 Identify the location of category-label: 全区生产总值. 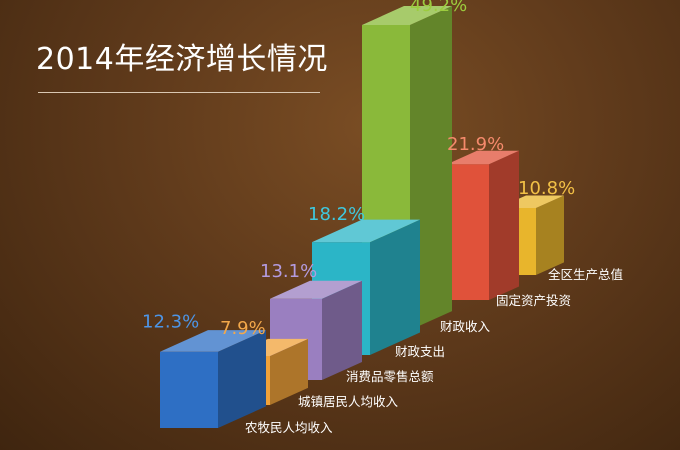
(585, 274).